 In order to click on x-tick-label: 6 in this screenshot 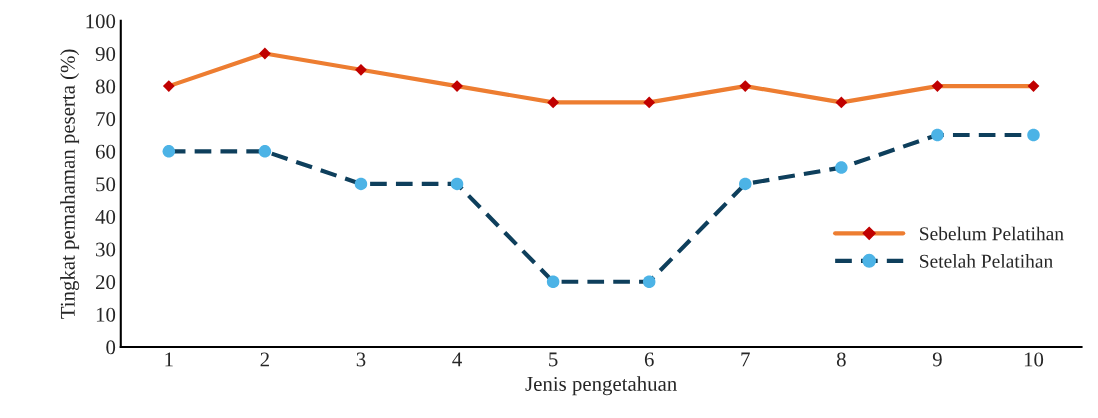, I will do `click(649, 359)`.